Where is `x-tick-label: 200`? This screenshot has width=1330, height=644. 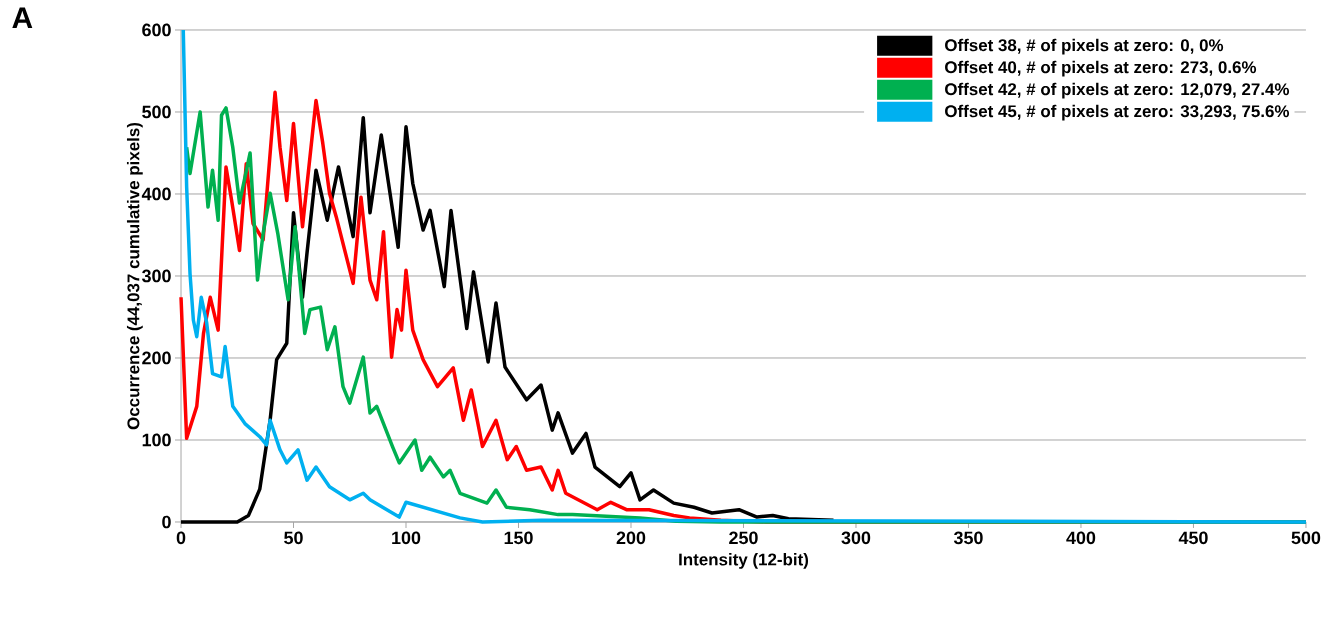 x-tick-label: 200 is located at coordinates (631, 538).